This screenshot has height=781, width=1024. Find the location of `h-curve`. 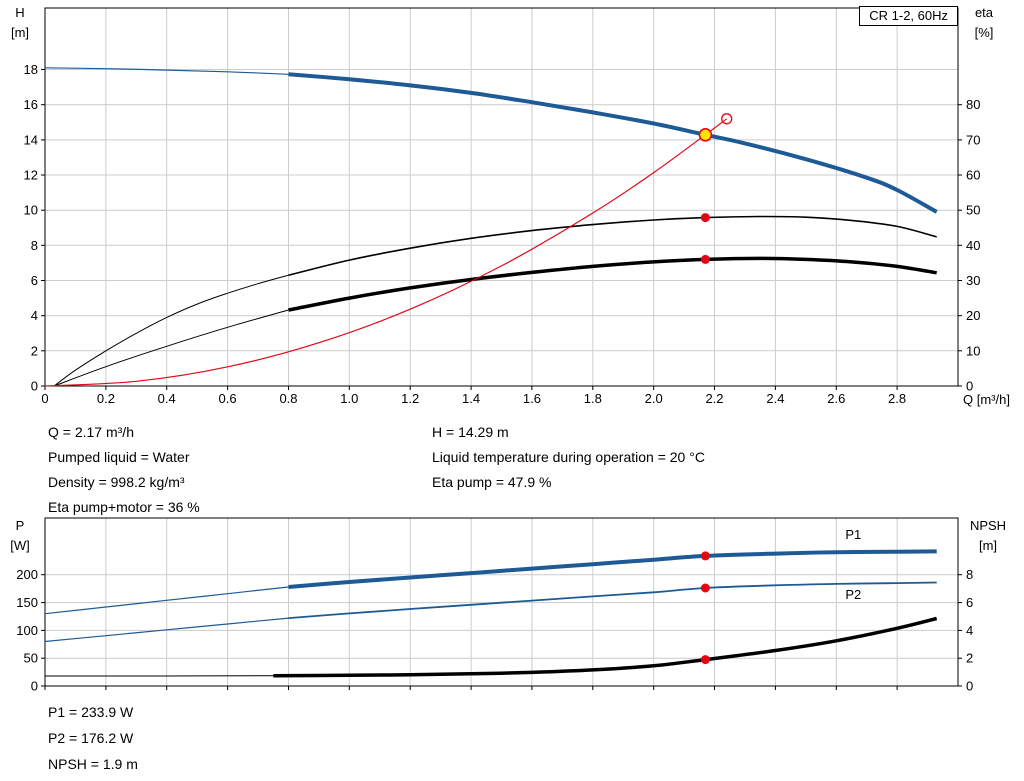

h-curve is located at coordinates (613, 143).